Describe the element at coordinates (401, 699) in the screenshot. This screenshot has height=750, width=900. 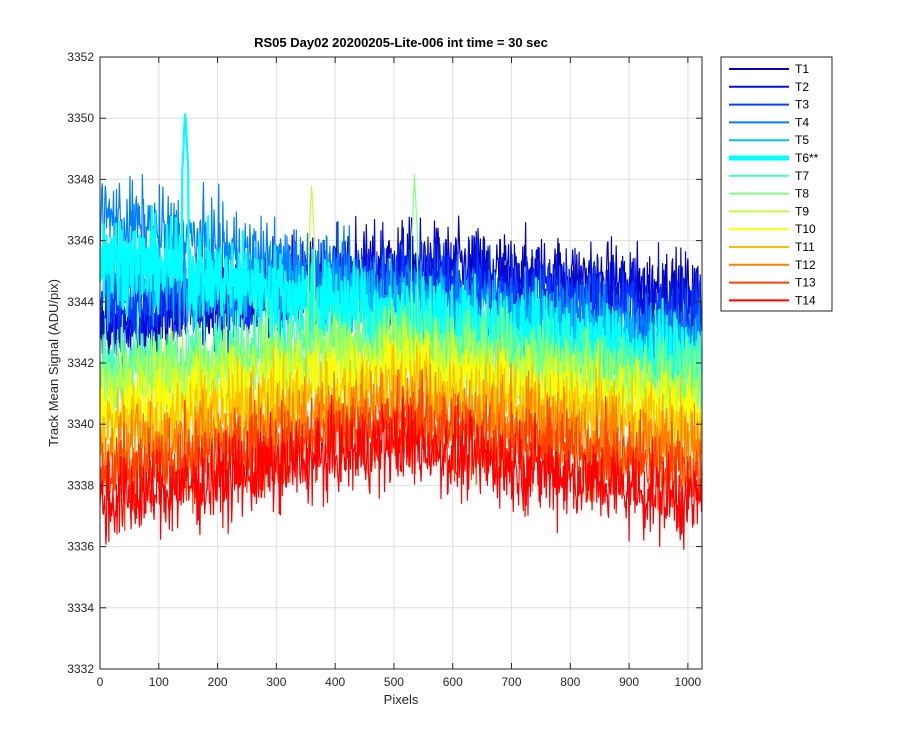
I see `x-axis-label: Pixels` at that location.